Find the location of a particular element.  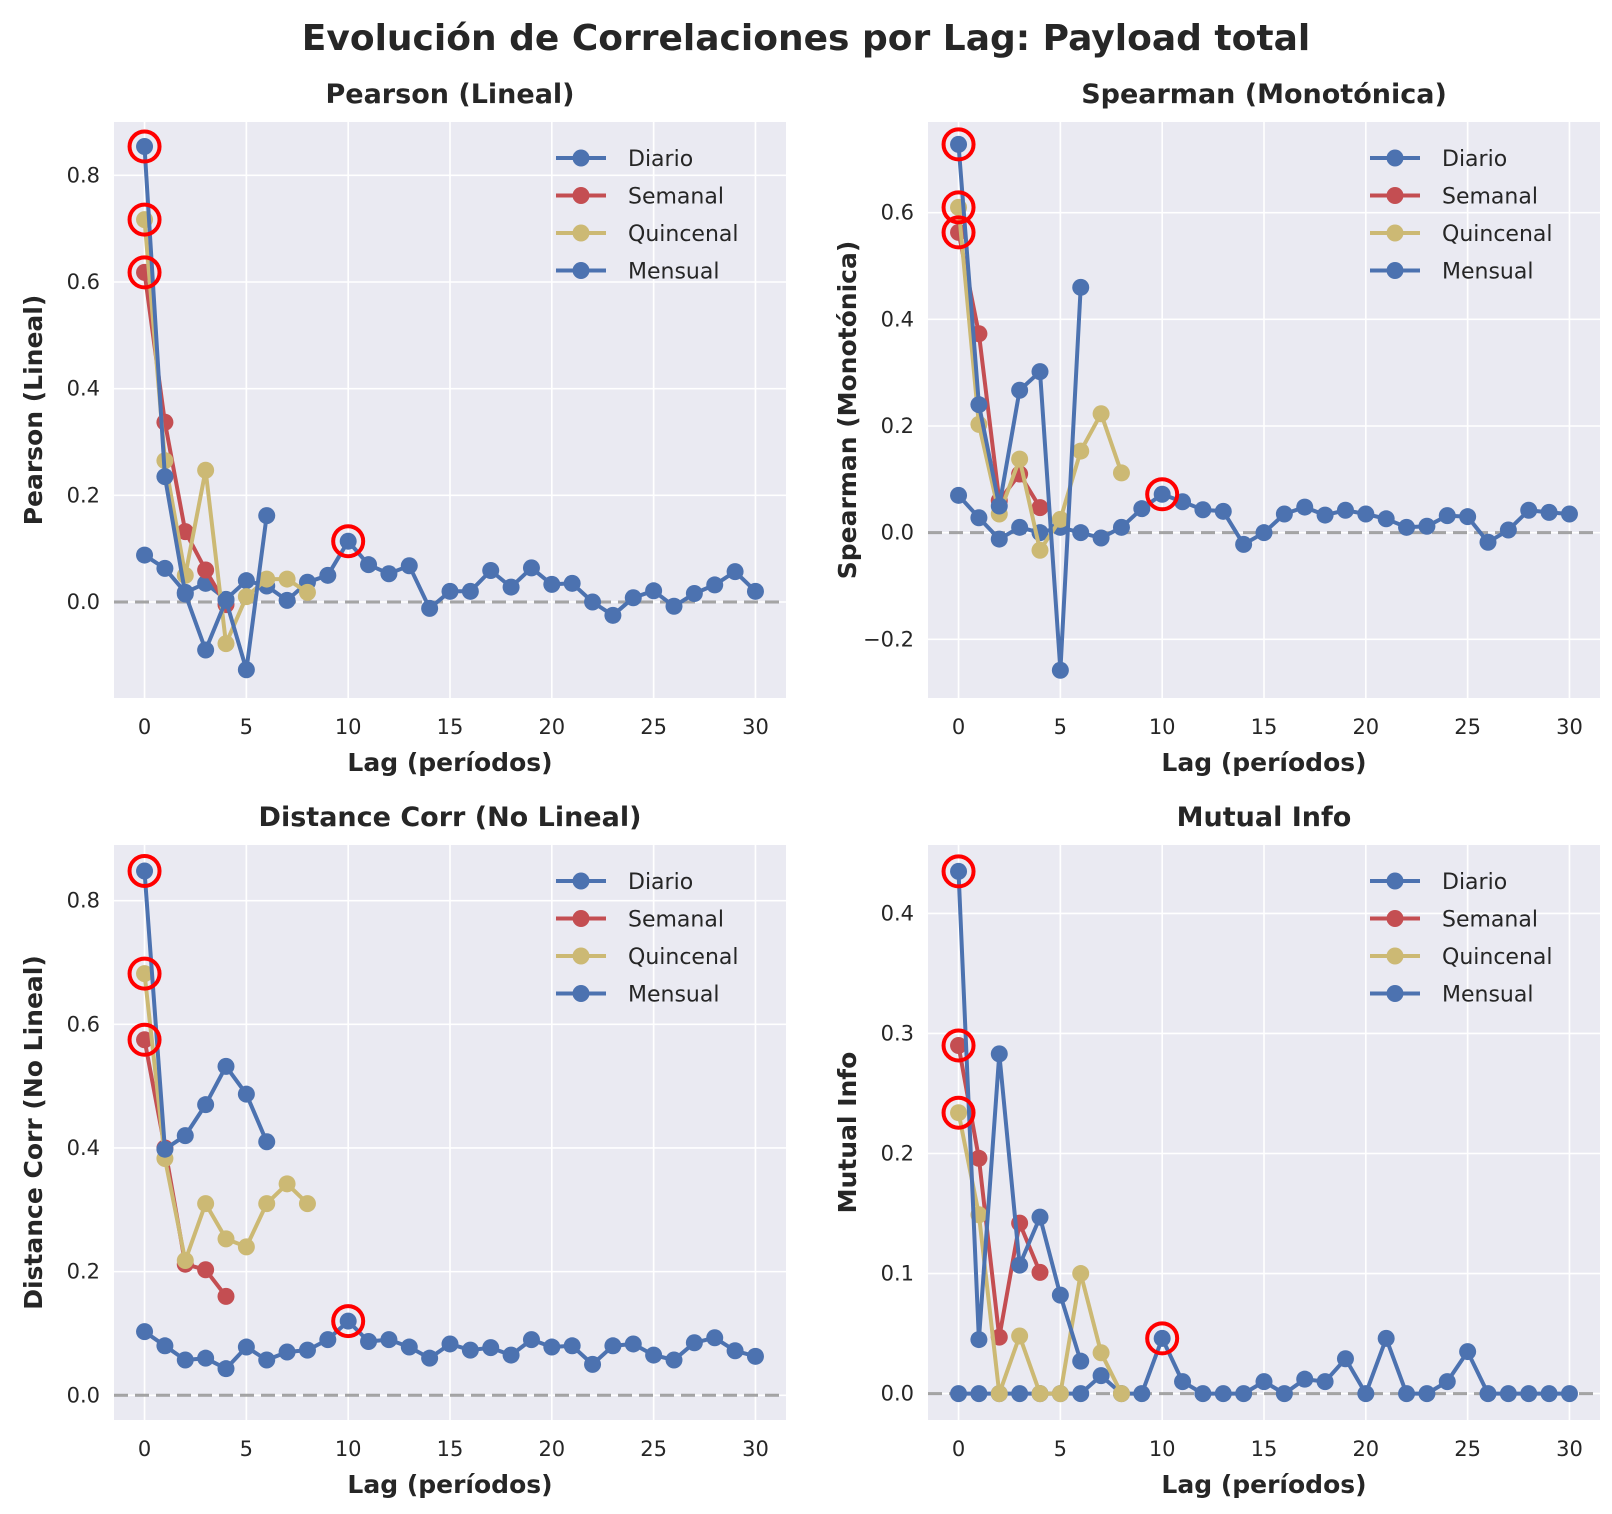

y-axis-label: Pearson (Lineal) is located at coordinates (33, 410).